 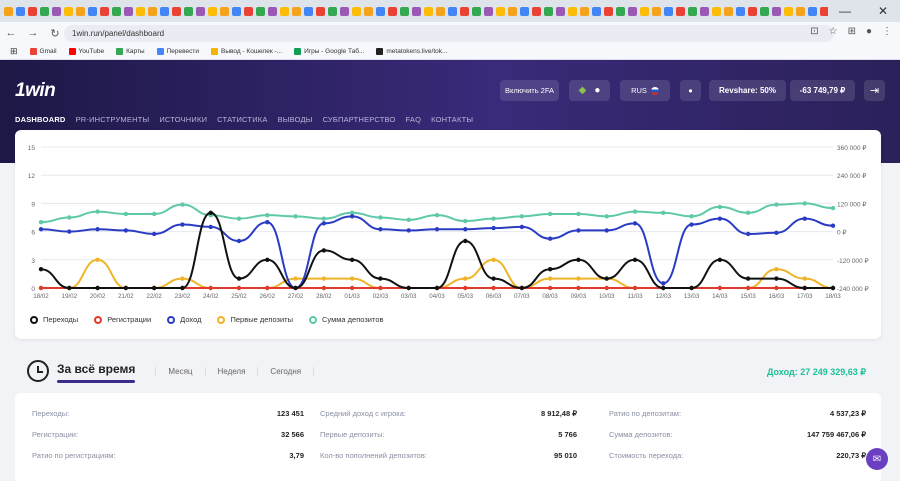 What do you see at coordinates (877, 459) in the screenshot?
I see `chat-support-icon: ✉` at bounding box center [877, 459].